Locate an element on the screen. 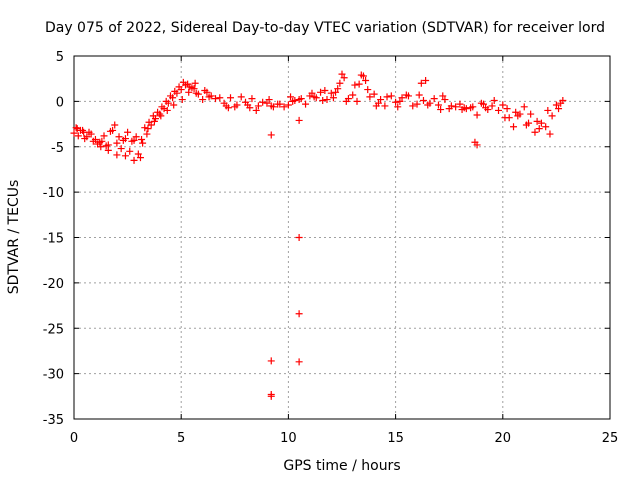 Image resolution: width=640 pixels, height=480 pixels. x-tick-label: 10 is located at coordinates (288, 438).